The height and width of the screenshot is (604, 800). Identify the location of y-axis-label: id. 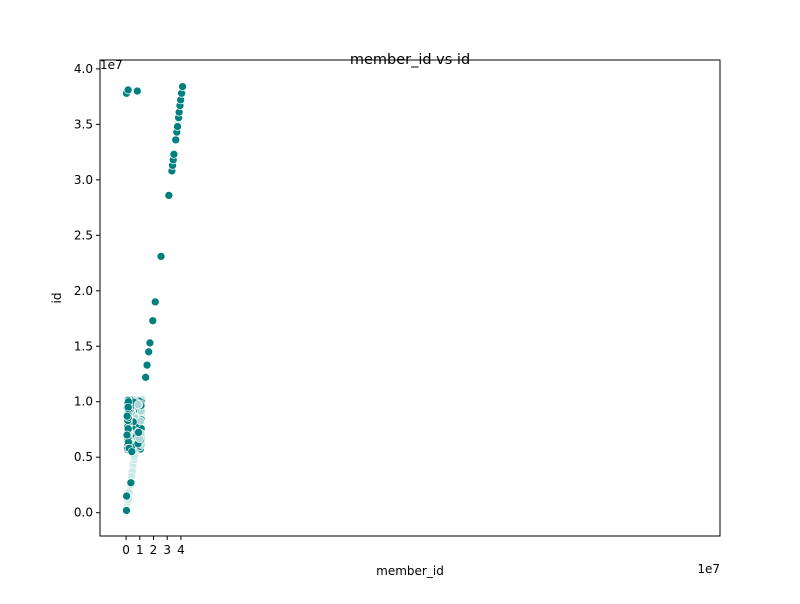
(57, 298).